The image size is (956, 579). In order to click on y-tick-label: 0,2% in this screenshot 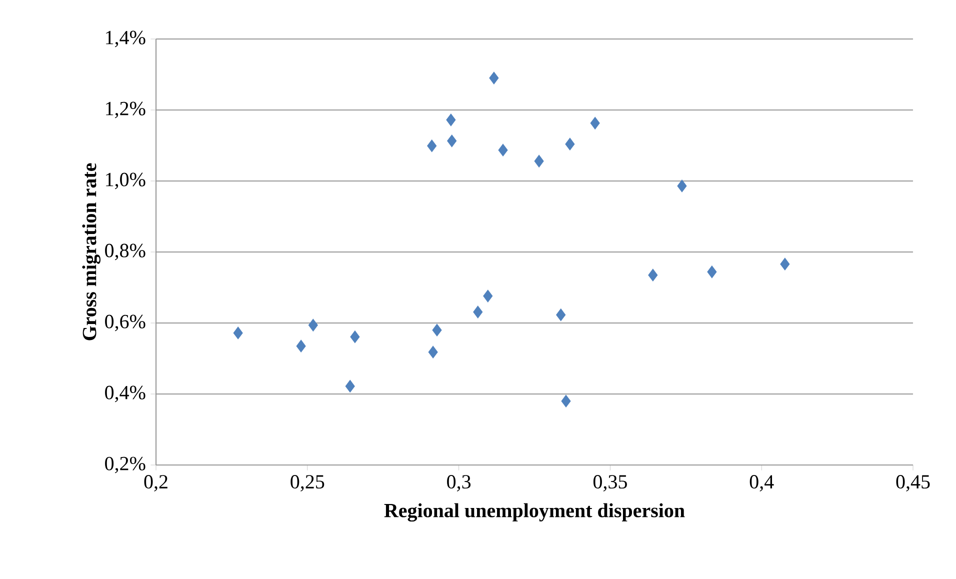, I will do `click(125, 465)`.